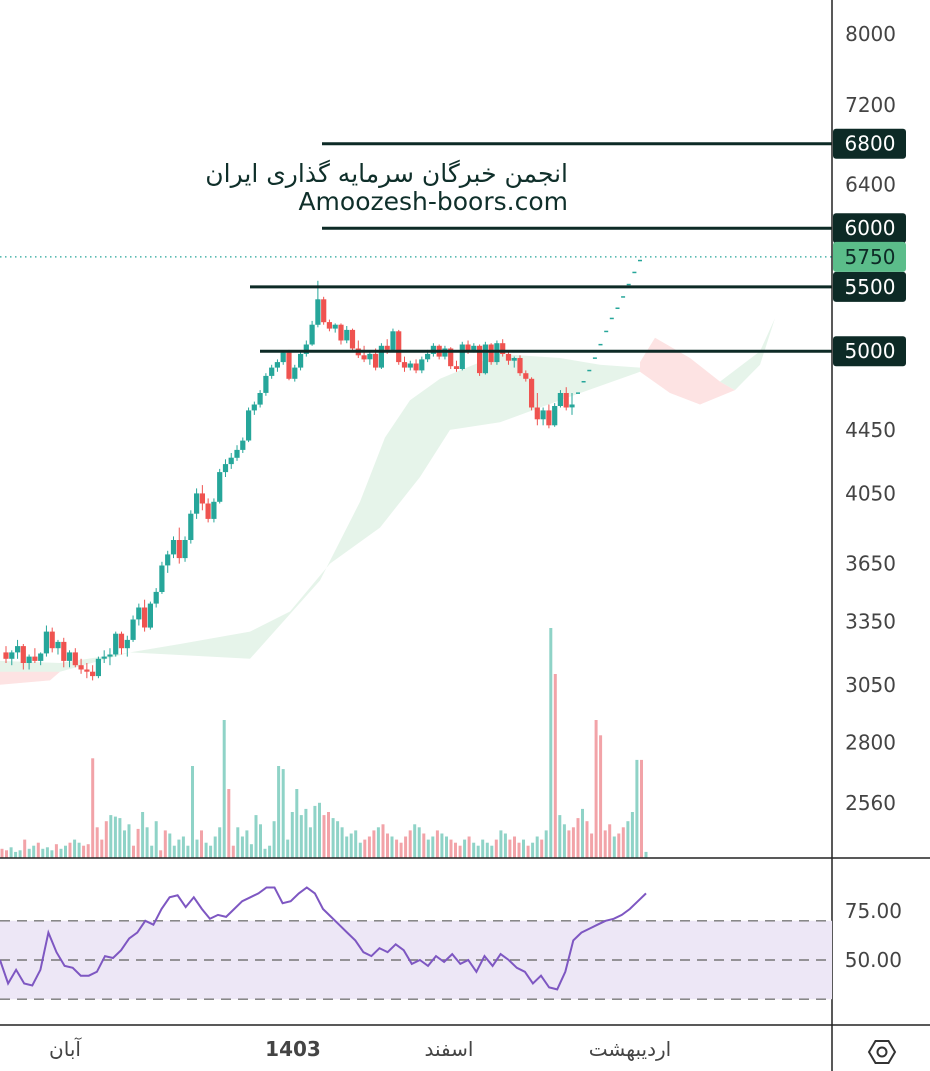  What do you see at coordinates (870, 622) in the screenshot?
I see `price-tick-label: 3350` at bounding box center [870, 622].